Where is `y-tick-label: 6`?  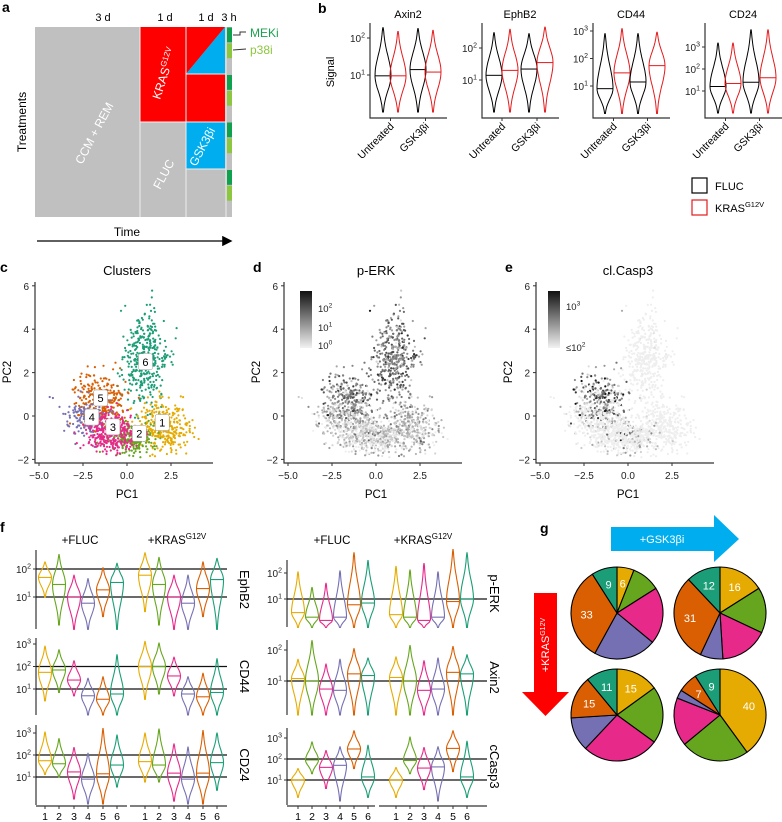 y-tick-label: 6 is located at coordinates (275, 287).